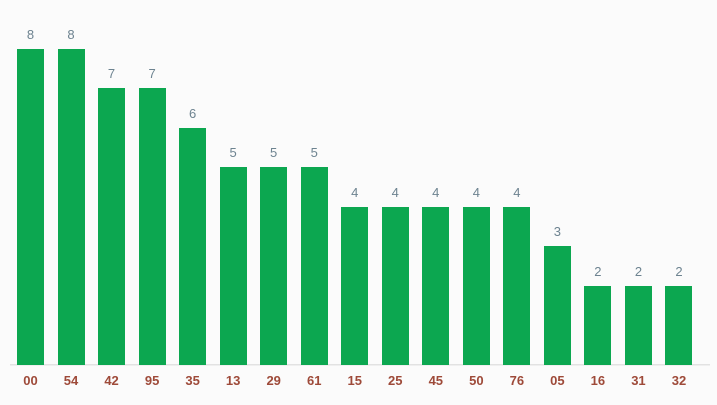  What do you see at coordinates (557, 231) in the screenshot?
I see `bar-value-label: 3` at bounding box center [557, 231].